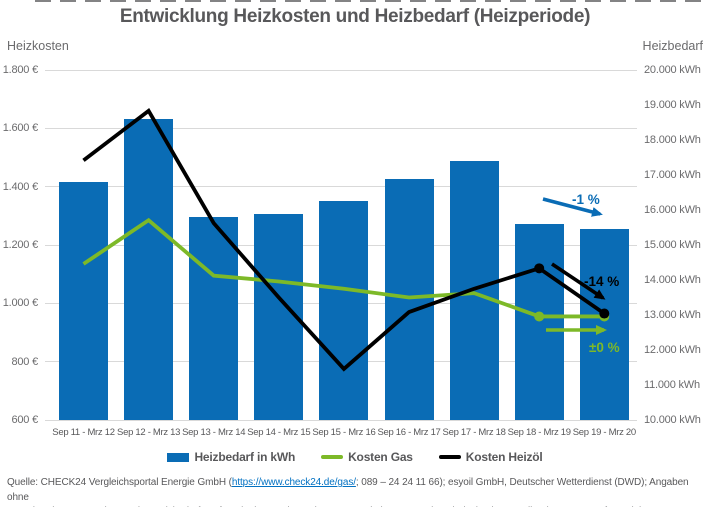  Describe the element at coordinates (604, 432) in the screenshot. I see `x-axis-label: Sep 19 - Mrz 20` at that location.